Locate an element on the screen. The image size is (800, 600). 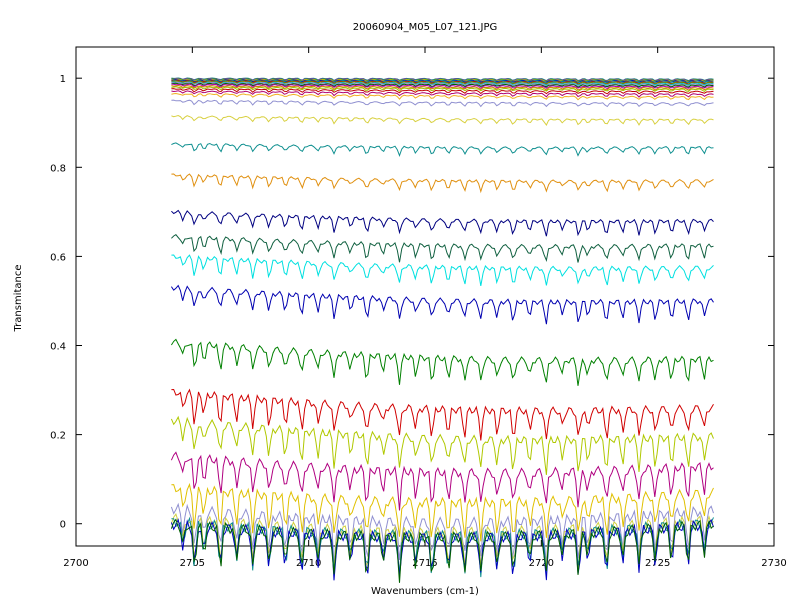
x-tick-label: 2730 is located at coordinates (773, 563).